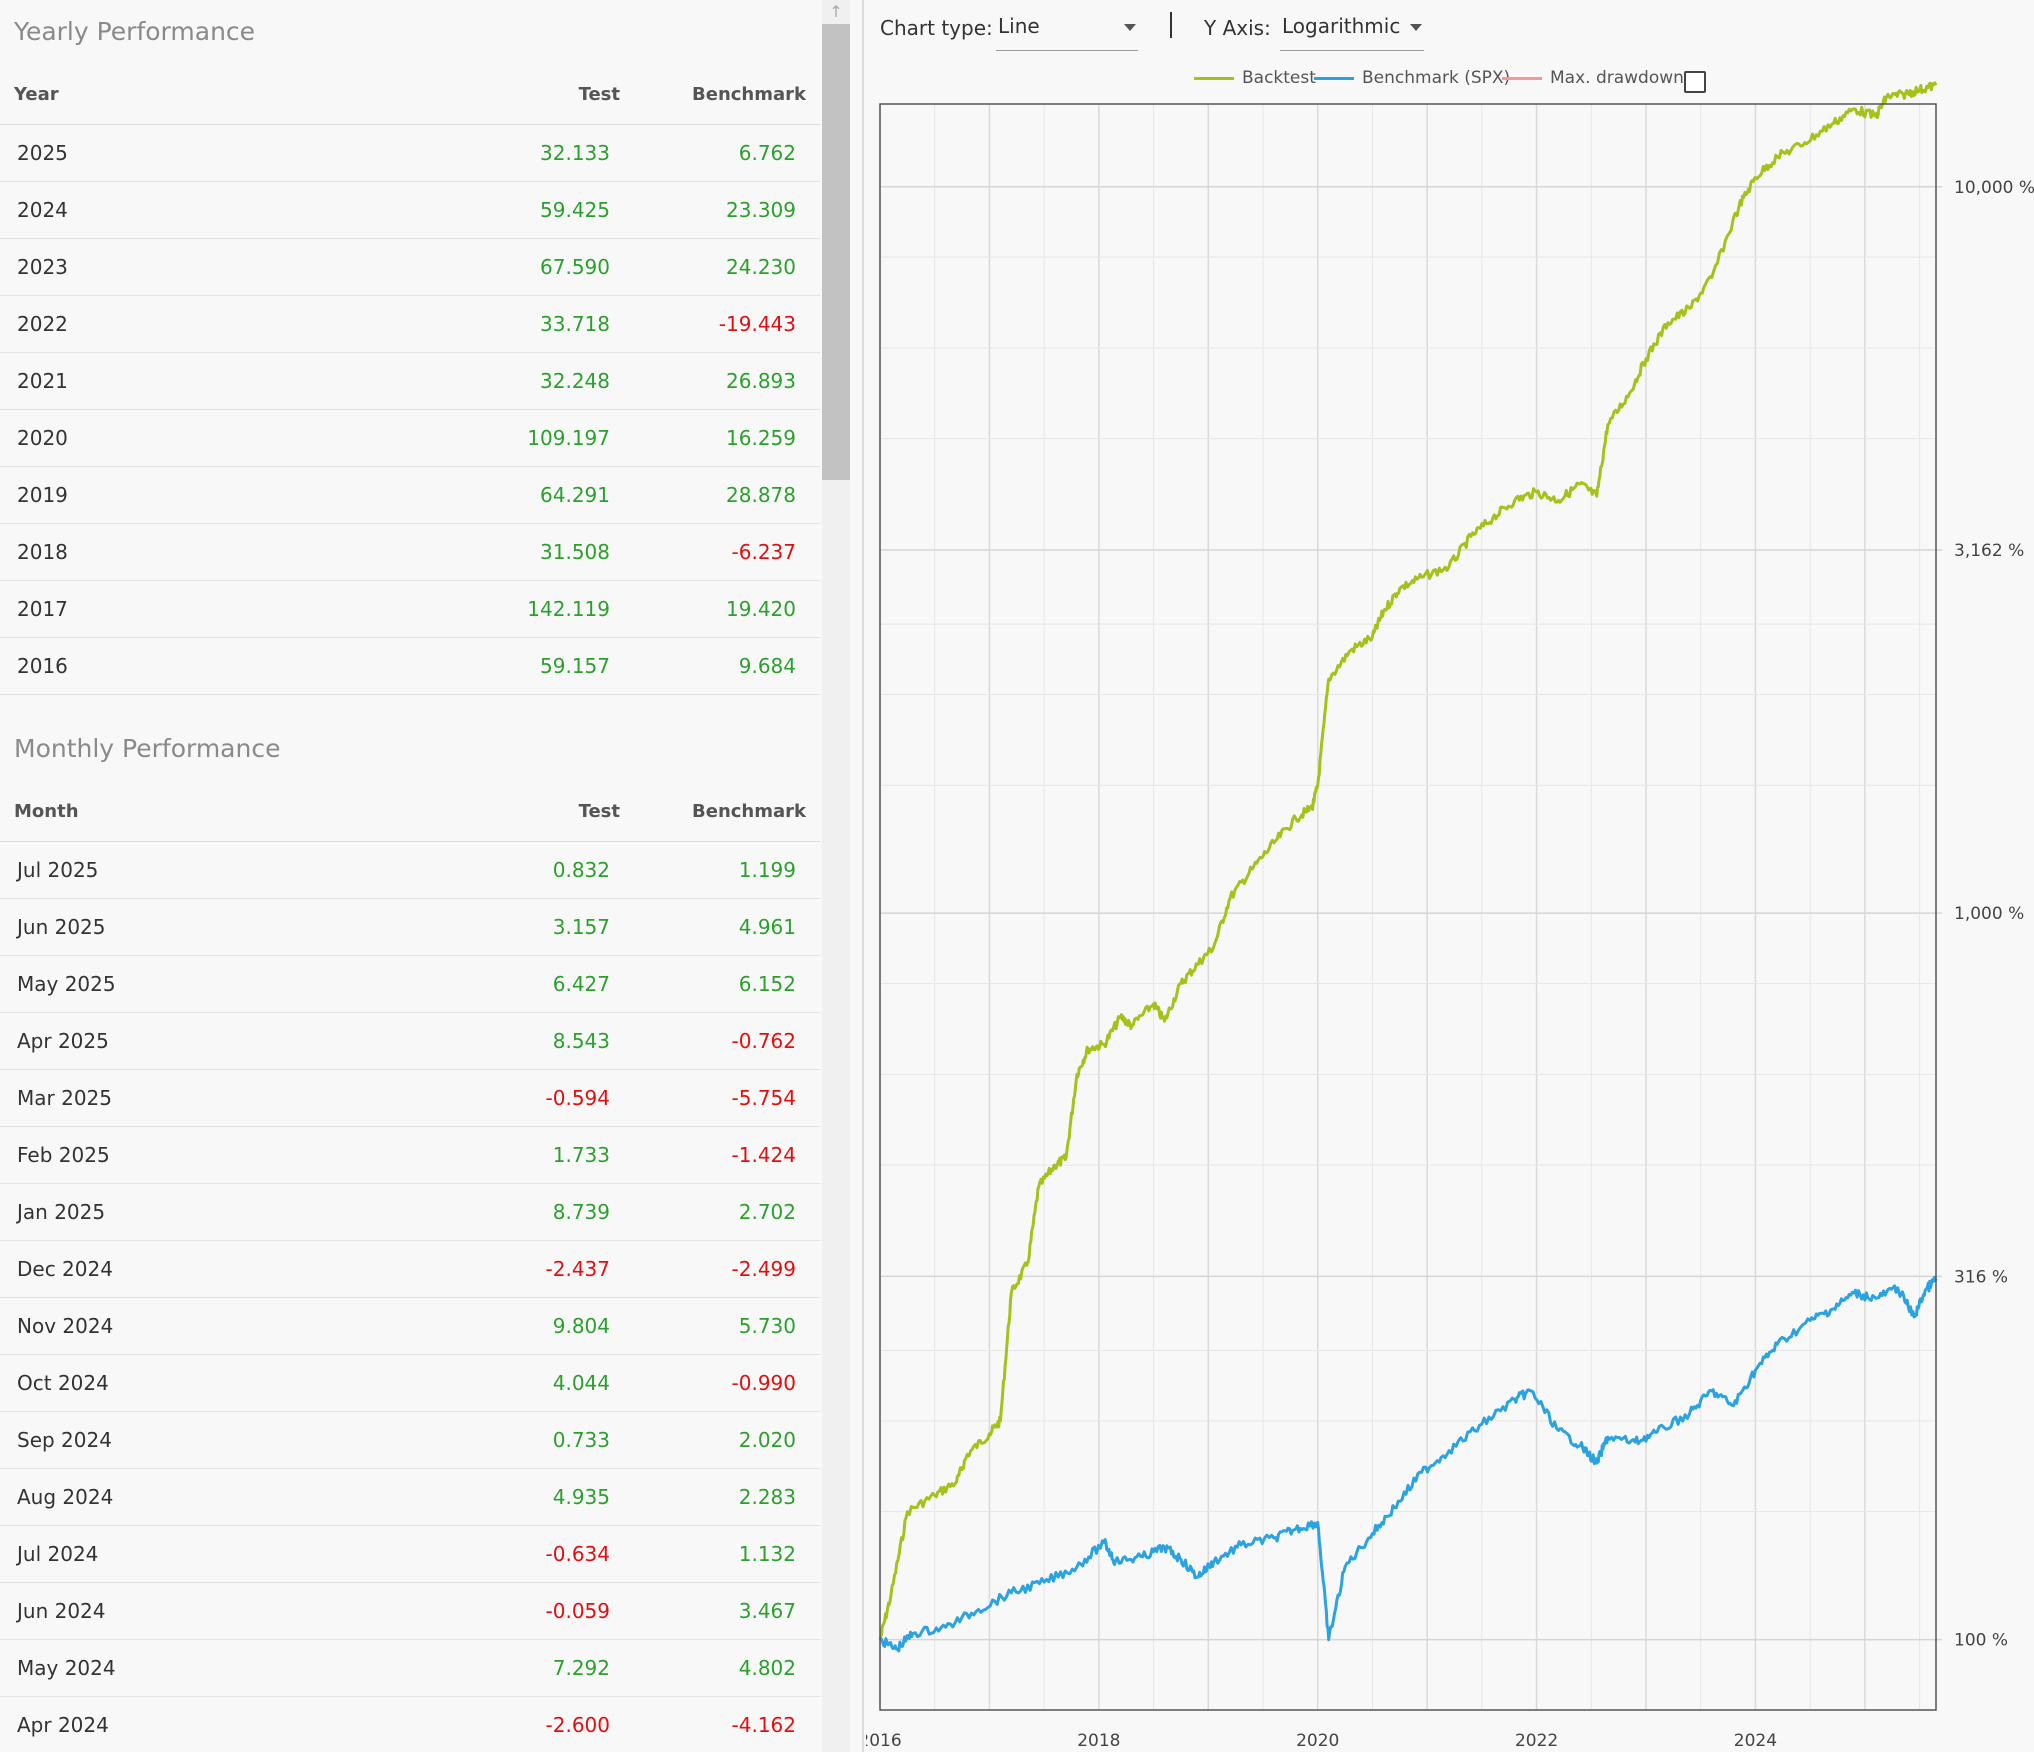 The width and height of the screenshot is (2034, 1752). I want to click on y-tick-label: 3,162 %, so click(1989, 551).